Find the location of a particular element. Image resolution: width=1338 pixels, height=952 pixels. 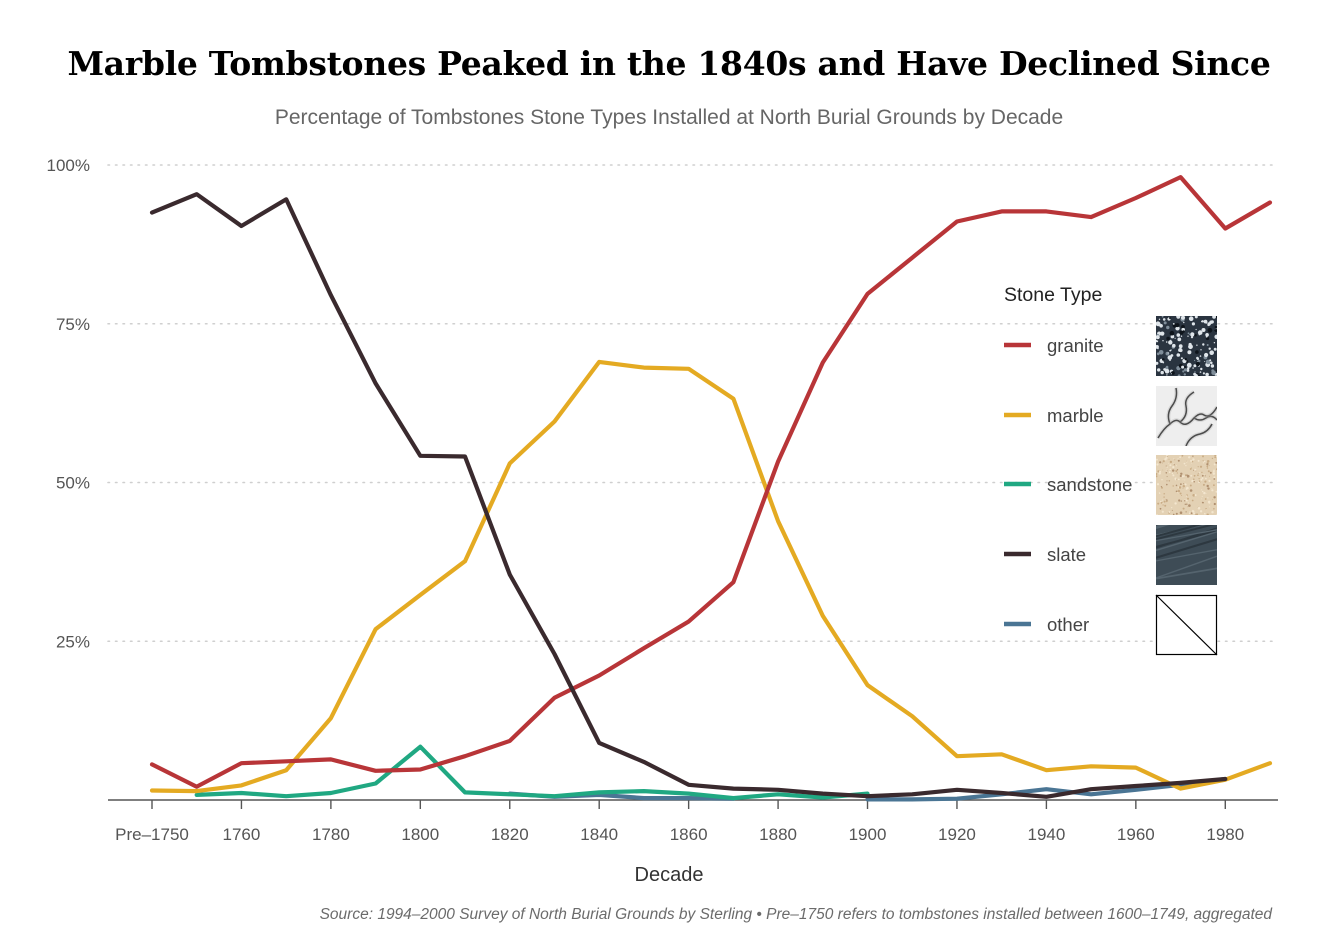

legend-label-marble: marble is located at coordinates (1075, 415).